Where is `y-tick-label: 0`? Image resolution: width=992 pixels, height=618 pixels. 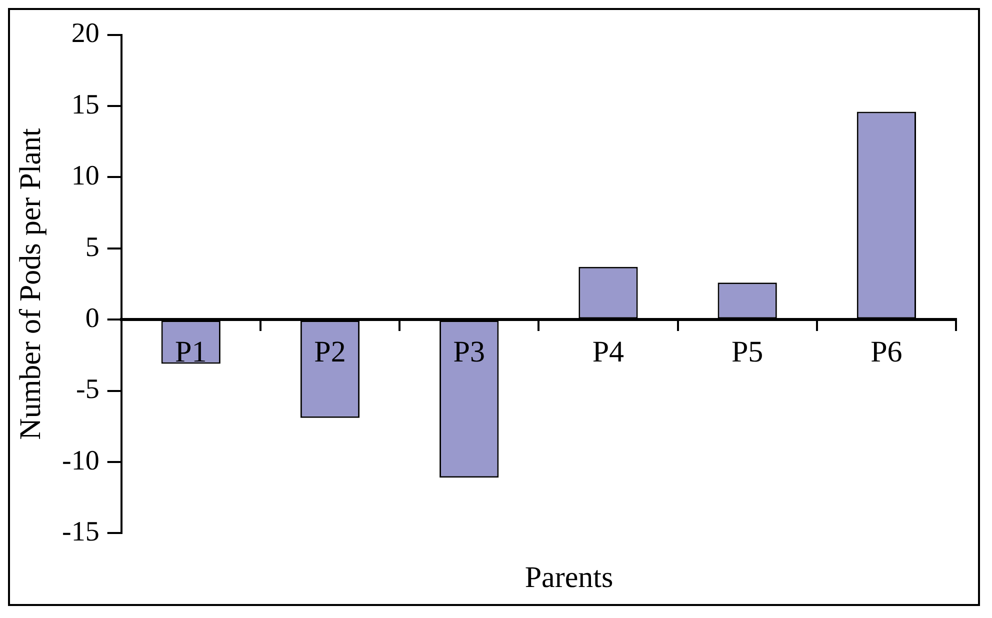 y-tick-label: 0 is located at coordinates (92, 318).